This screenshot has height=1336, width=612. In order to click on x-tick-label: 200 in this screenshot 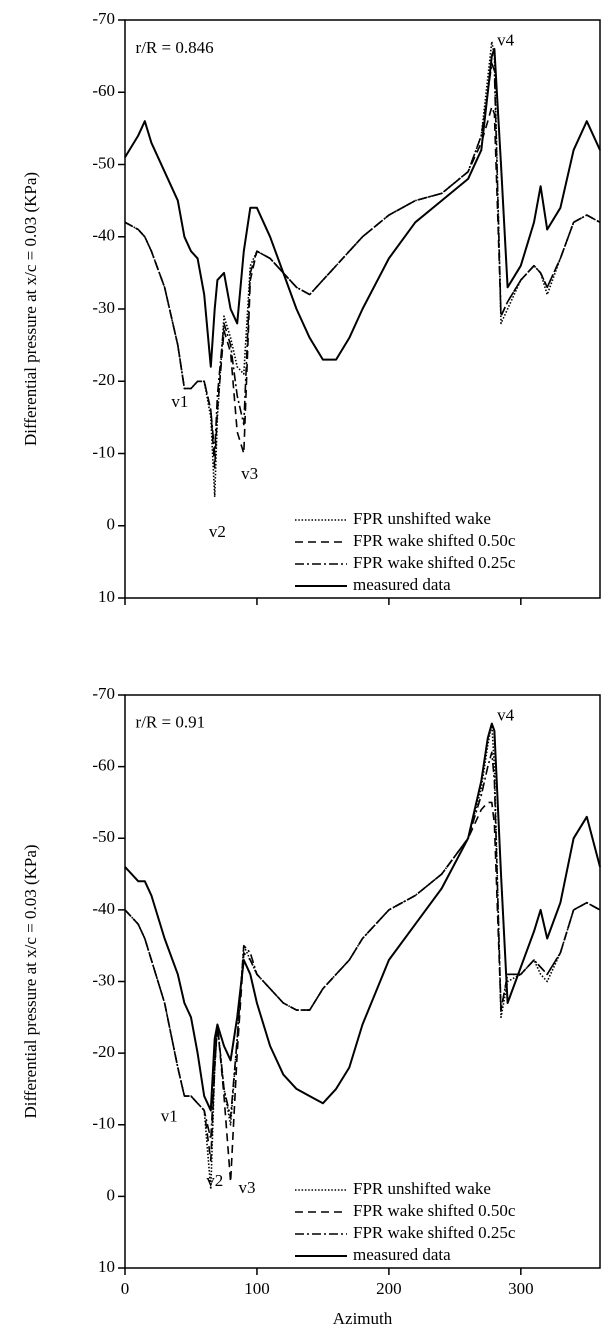, I will do `click(389, 1288)`.